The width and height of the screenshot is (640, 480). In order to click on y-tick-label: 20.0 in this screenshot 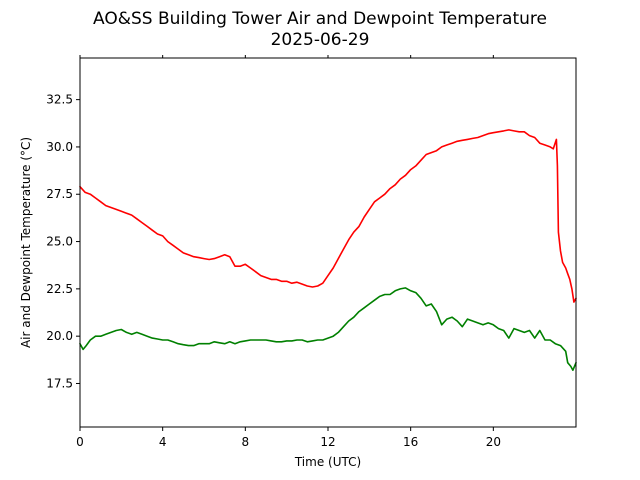, I will do `click(59, 336)`.